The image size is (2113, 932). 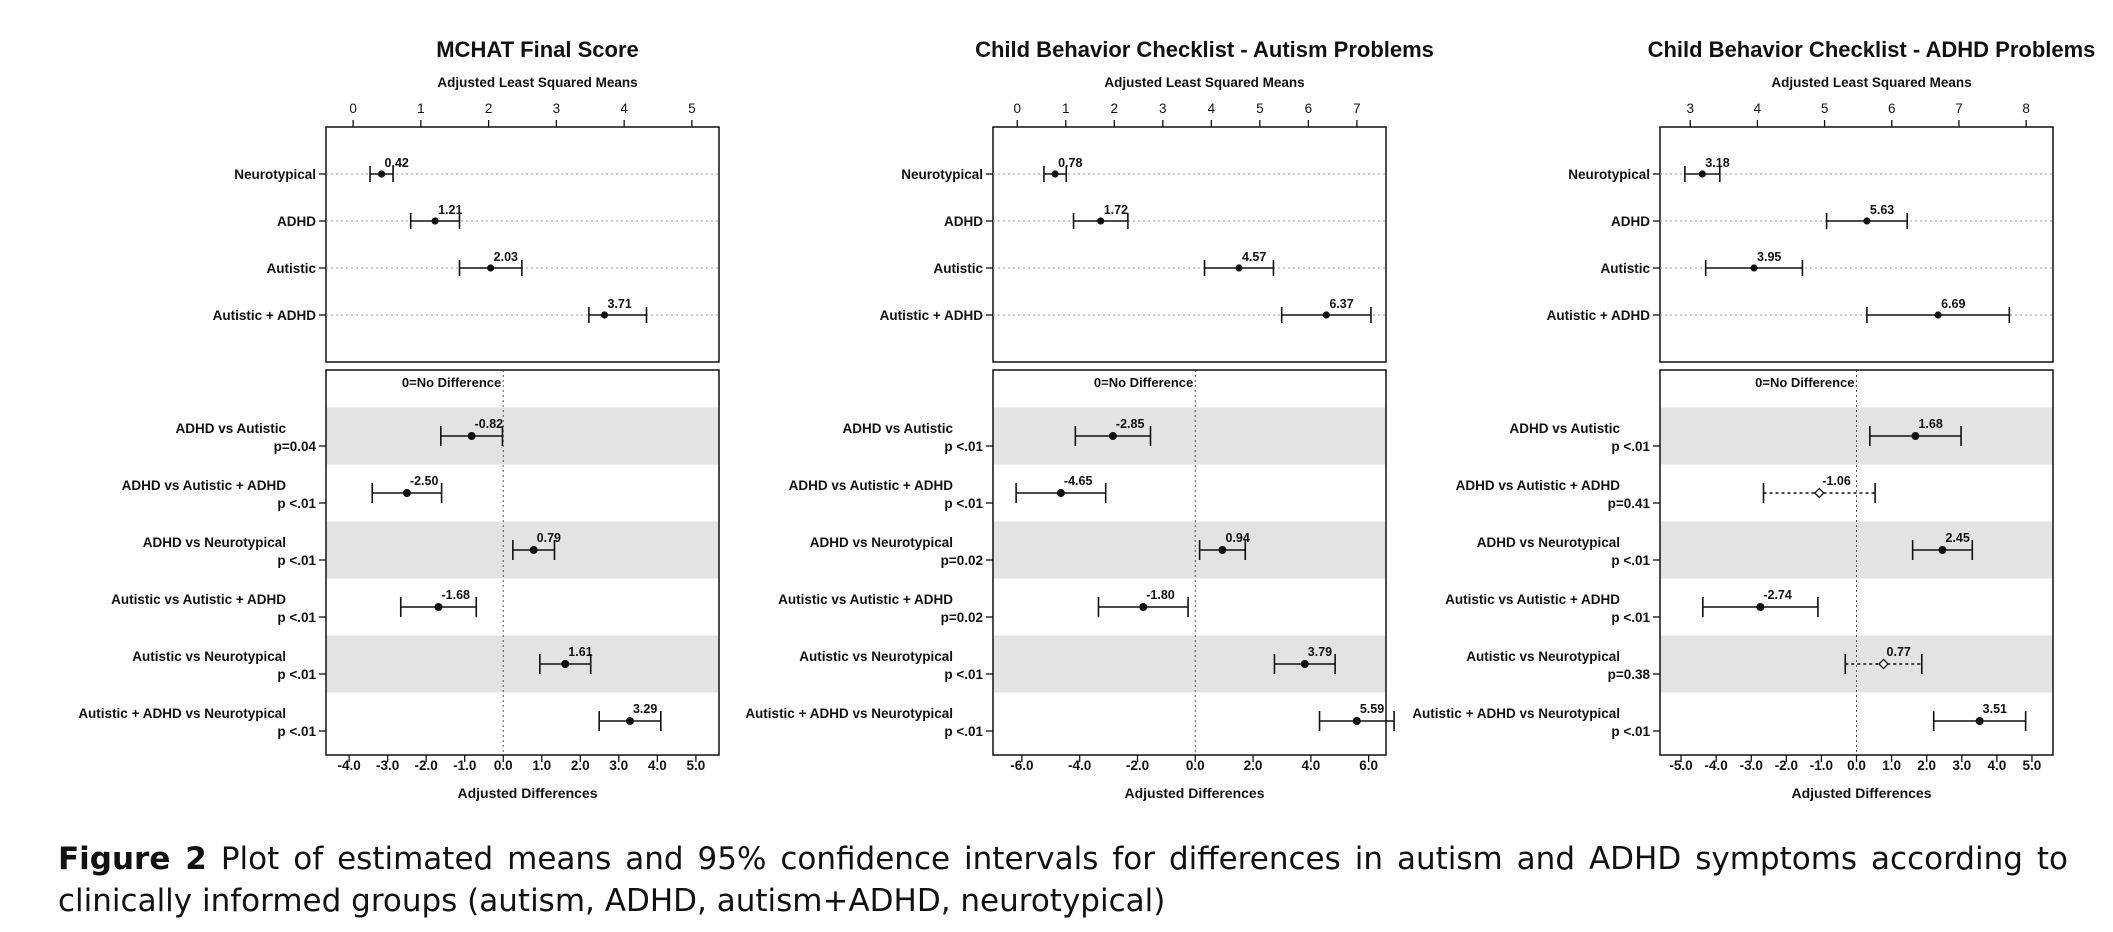 What do you see at coordinates (580, 652) in the screenshot?
I see `difference-value-label: 1.61` at bounding box center [580, 652].